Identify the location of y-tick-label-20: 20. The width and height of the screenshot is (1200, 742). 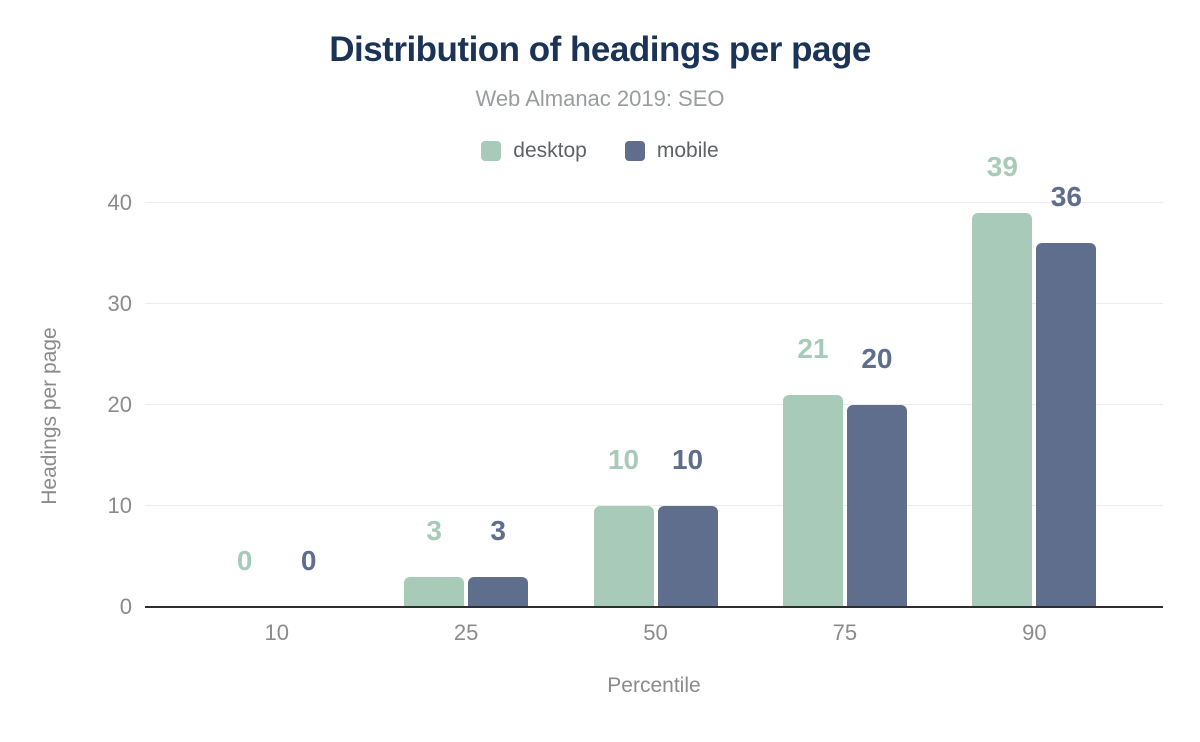
(119, 404).